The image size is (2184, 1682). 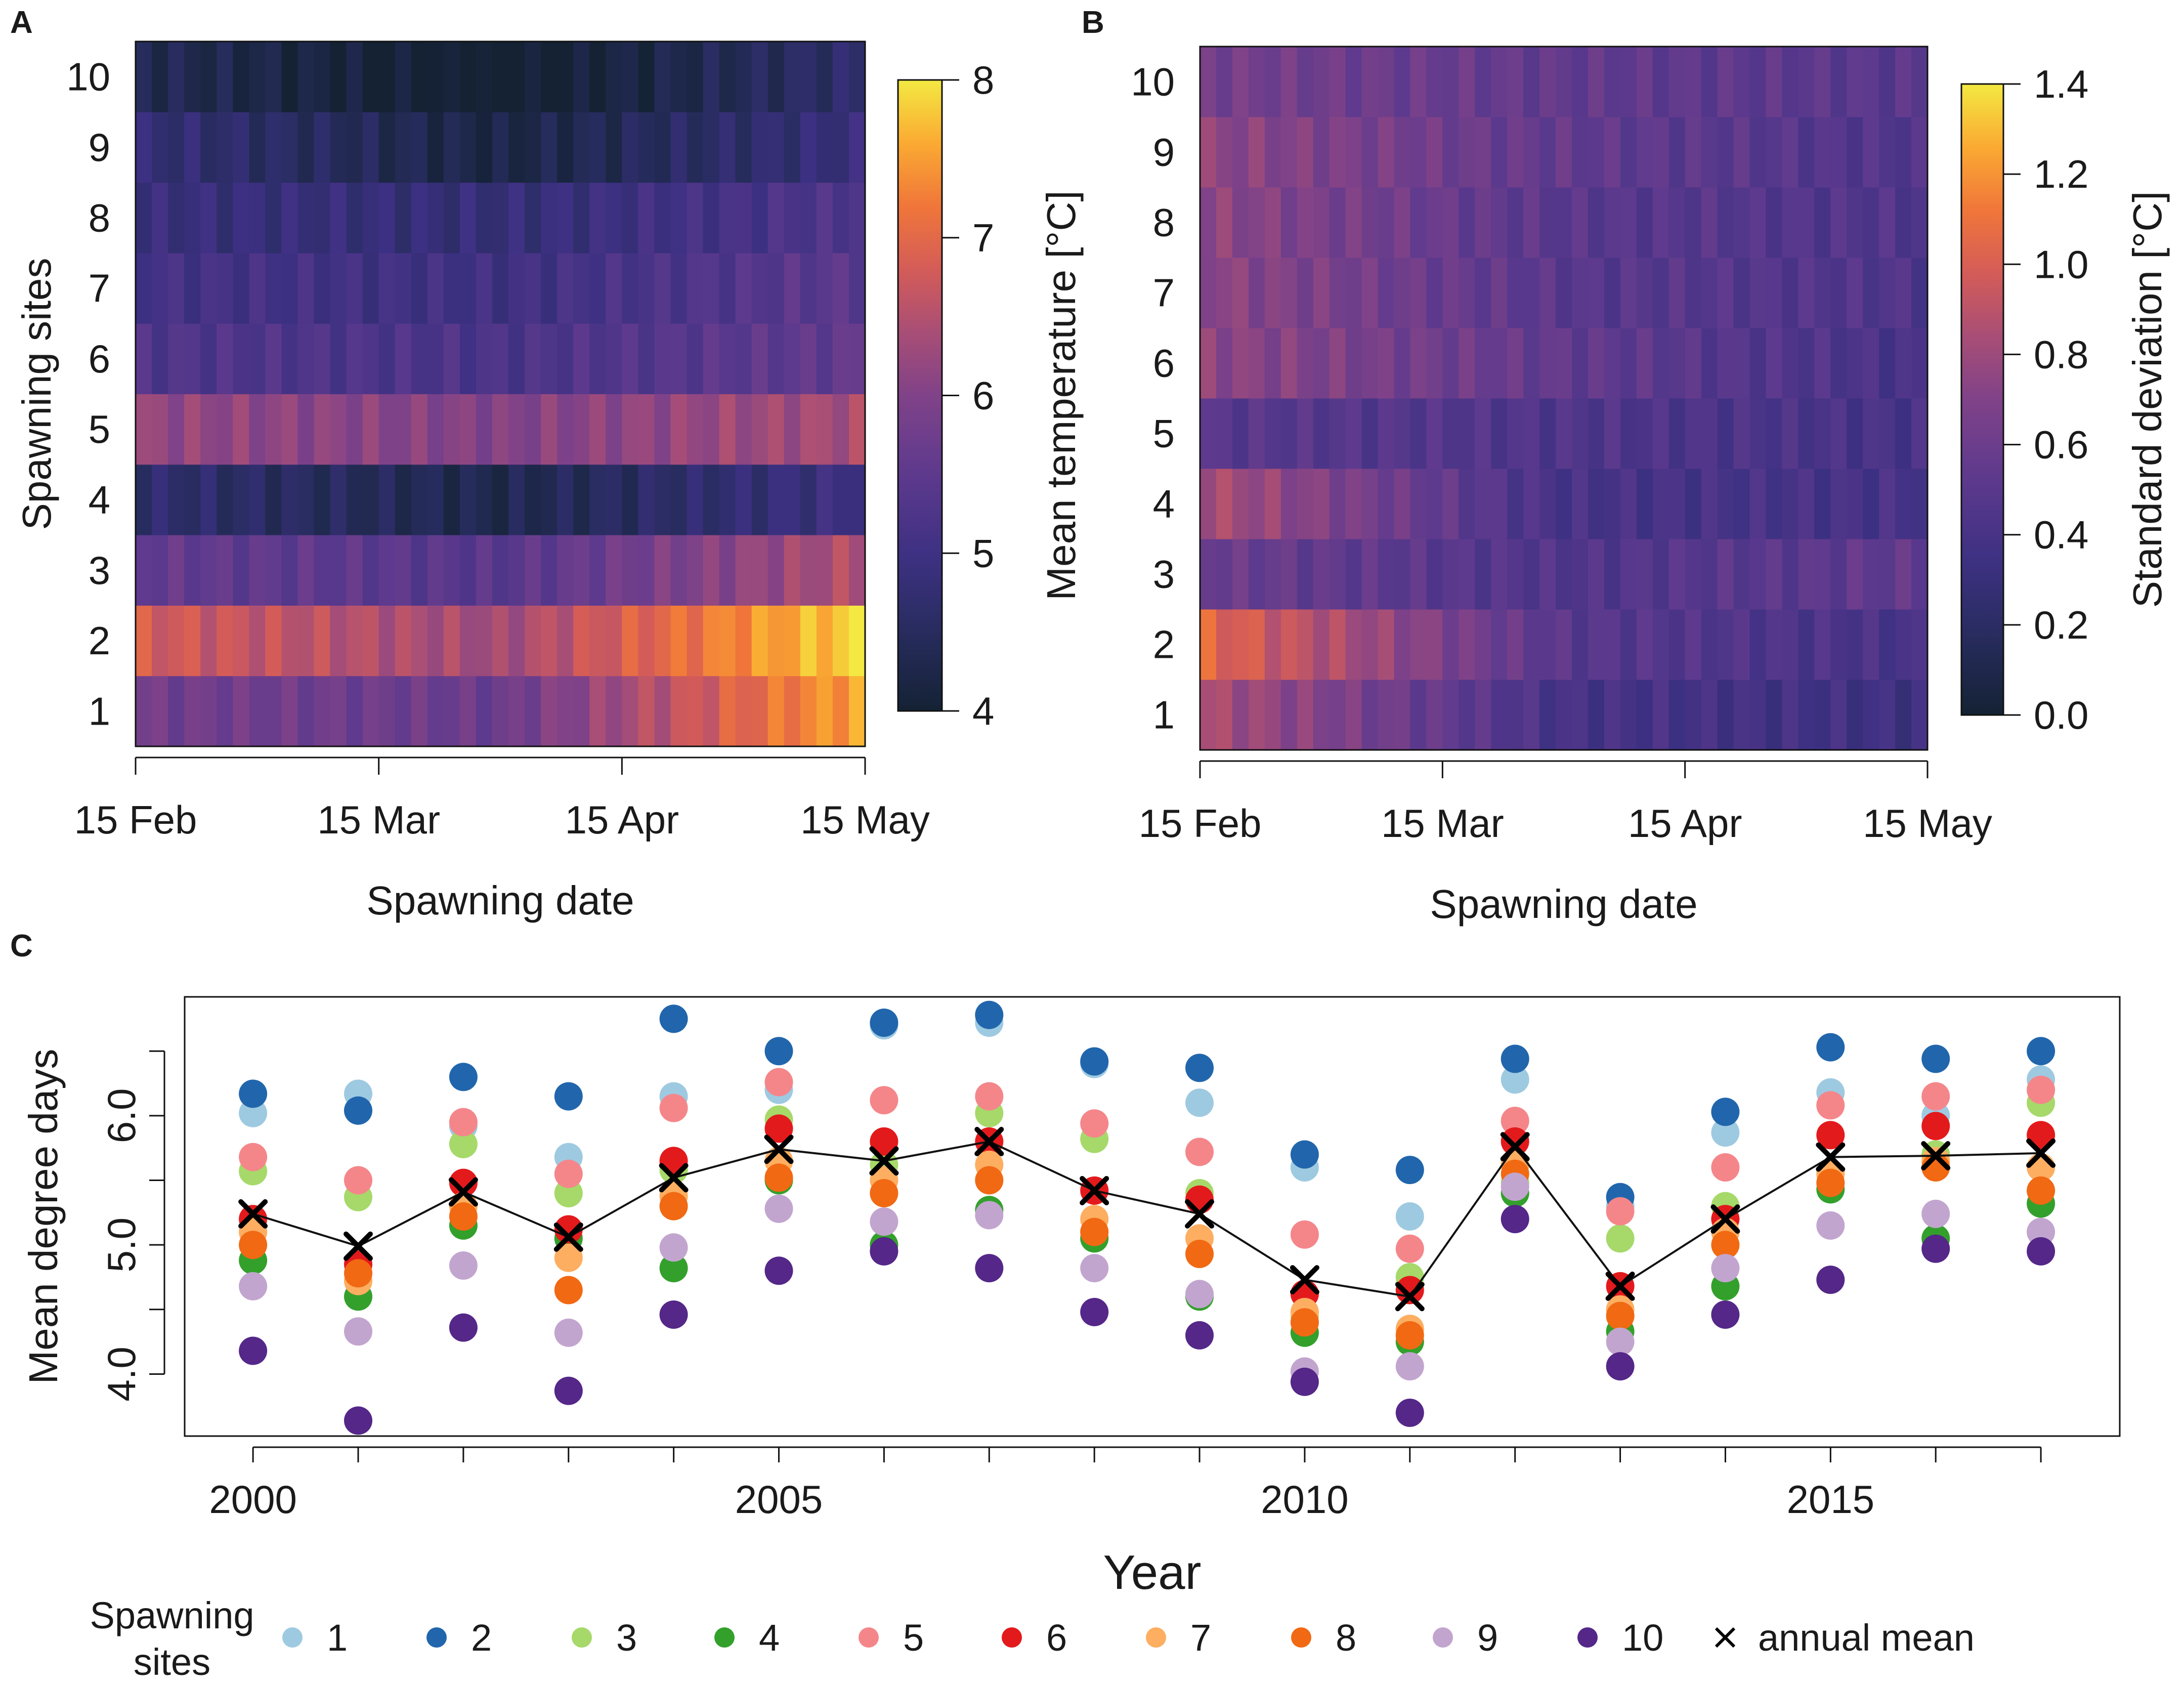 I want to click on panel-letter-c: C, so click(x=22, y=946).